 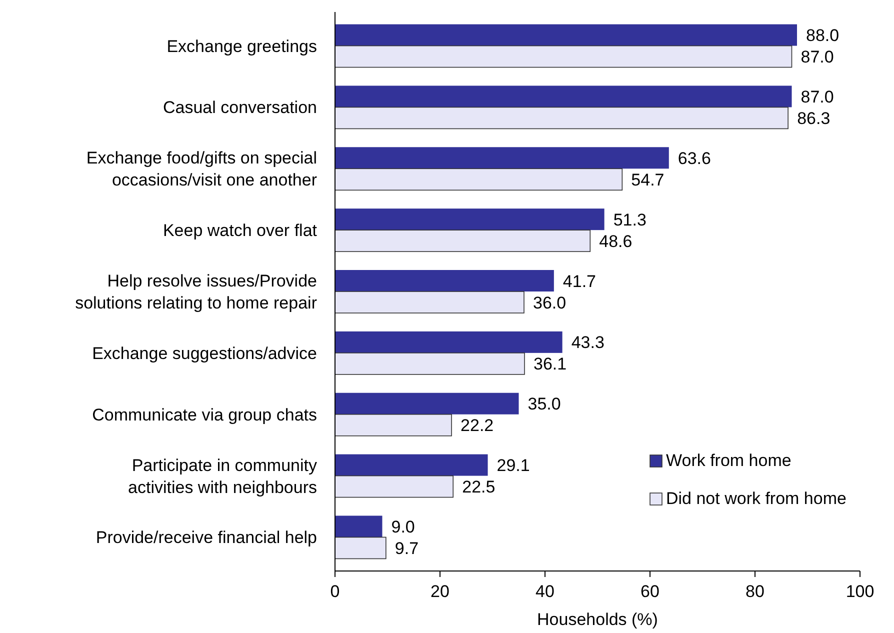 What do you see at coordinates (647, 180) in the screenshot?
I see `text: 54.7` at bounding box center [647, 180].